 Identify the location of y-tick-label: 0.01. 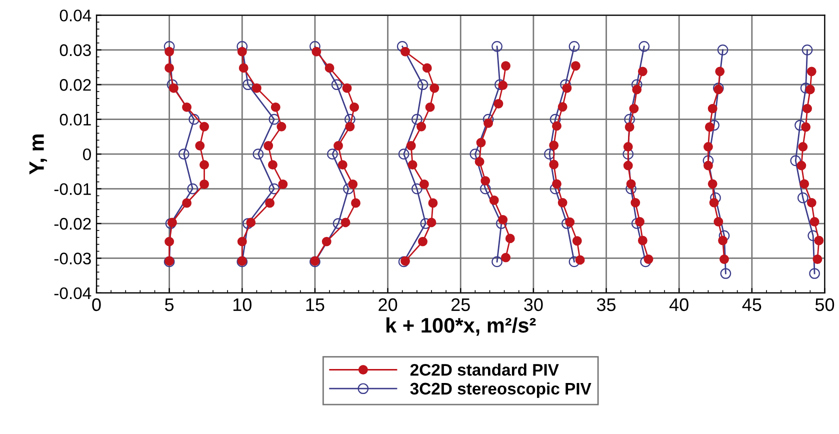
(75, 120).